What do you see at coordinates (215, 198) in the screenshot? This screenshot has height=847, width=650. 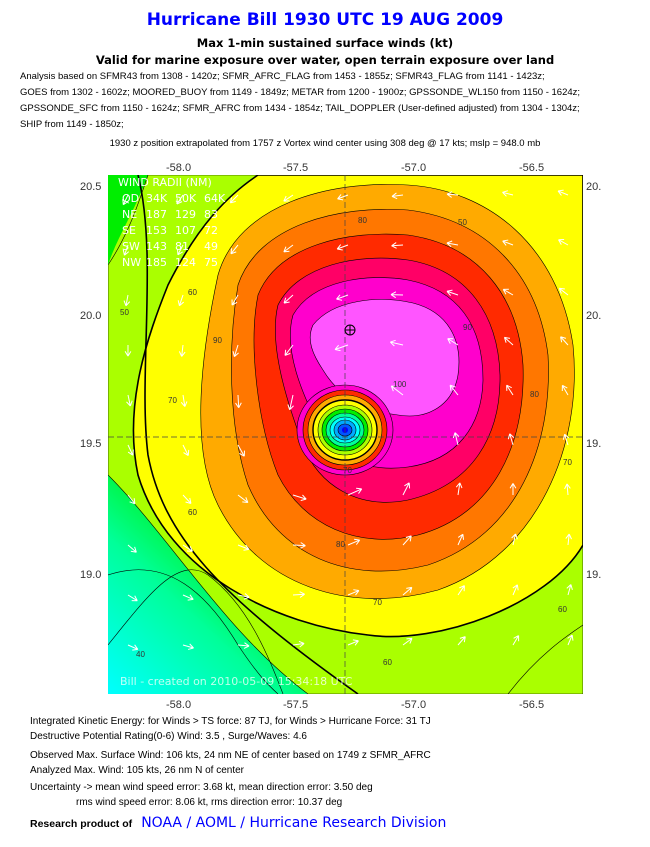 I see `radii-header: 64K` at bounding box center [215, 198].